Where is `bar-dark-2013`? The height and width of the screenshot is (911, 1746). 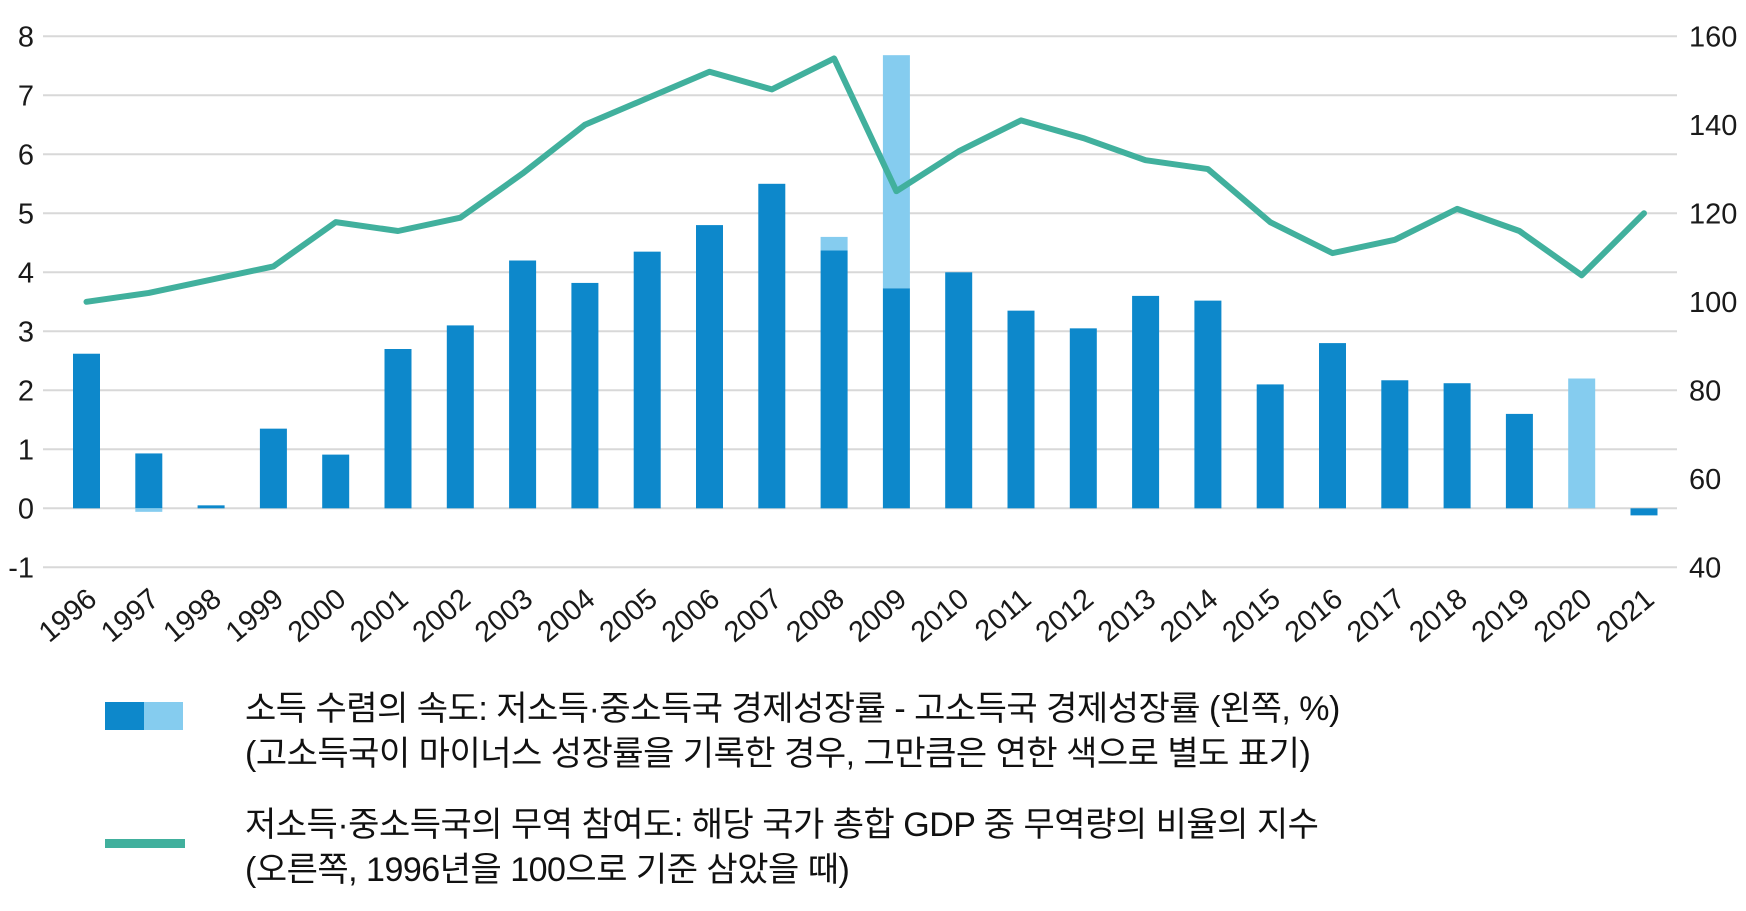 bar-dark-2013 is located at coordinates (1146, 402).